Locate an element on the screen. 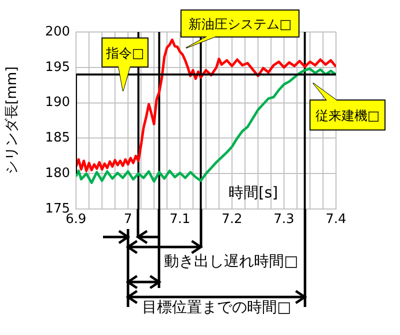 This screenshot has width=400, height=335. text: 目標位置までの時間□ is located at coordinates (217, 307).